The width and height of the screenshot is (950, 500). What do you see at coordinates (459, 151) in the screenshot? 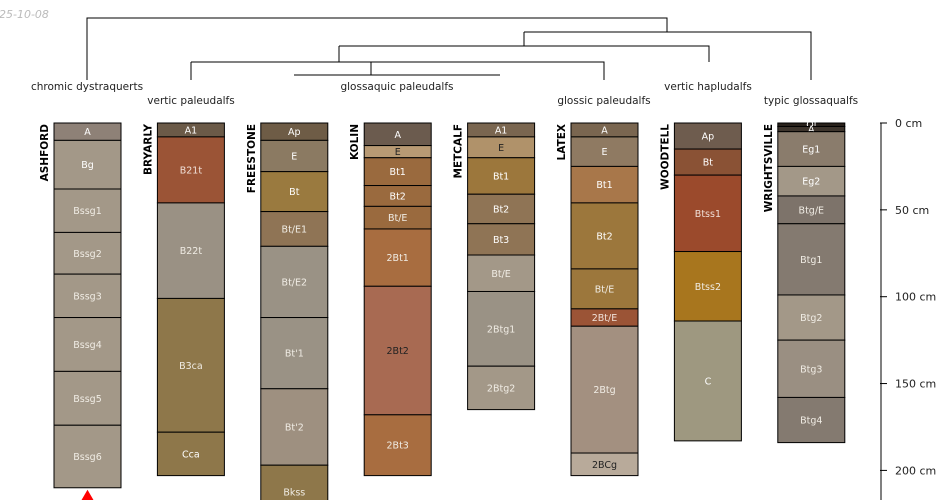
I see `profile-name: METCALF` at bounding box center [459, 151].